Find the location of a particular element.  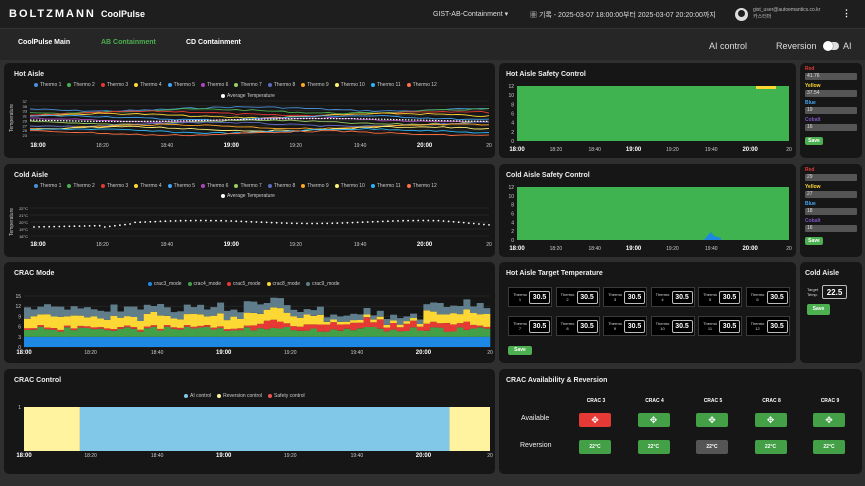

reversion-ai-toggle is located at coordinates (831, 46).